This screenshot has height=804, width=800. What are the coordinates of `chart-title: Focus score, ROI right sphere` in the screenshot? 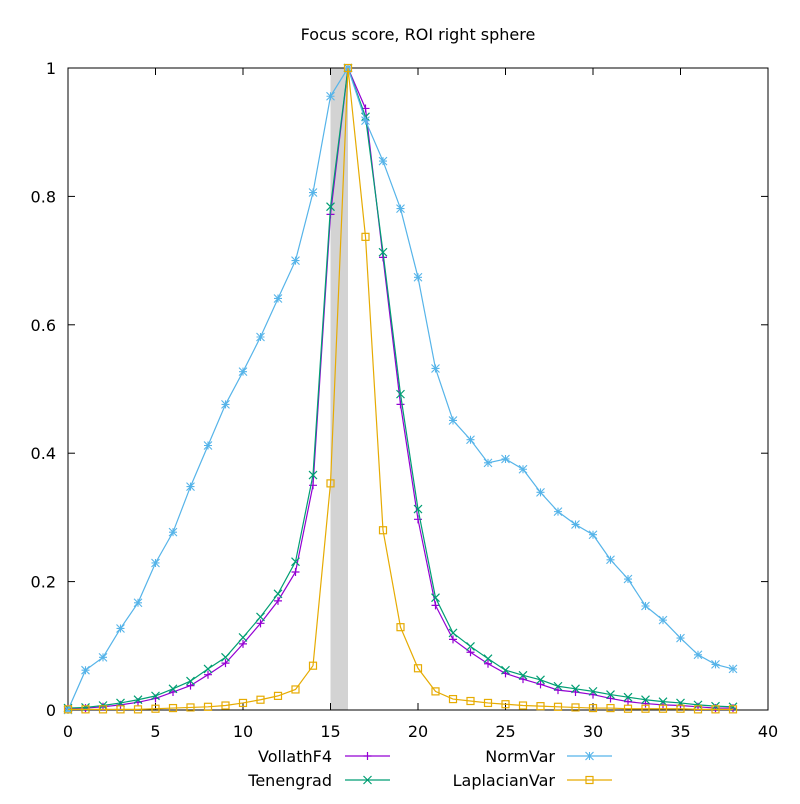 It's located at (418, 34).